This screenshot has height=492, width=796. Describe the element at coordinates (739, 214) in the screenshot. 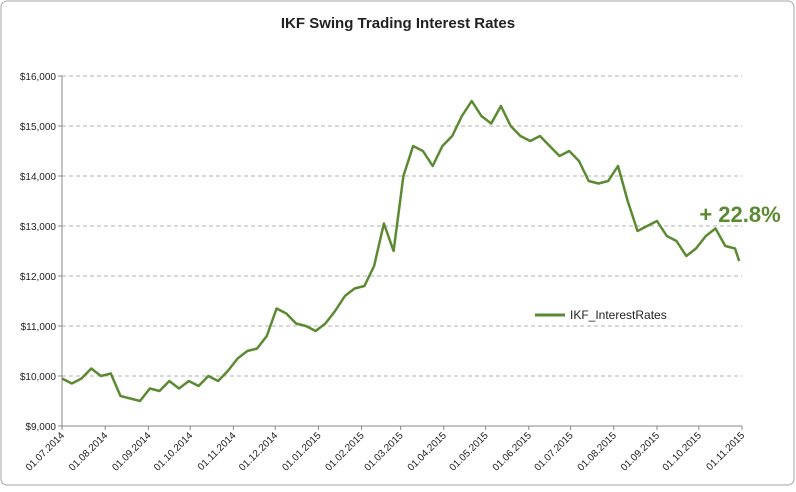

I see `annotation: + 22.8%` at that location.